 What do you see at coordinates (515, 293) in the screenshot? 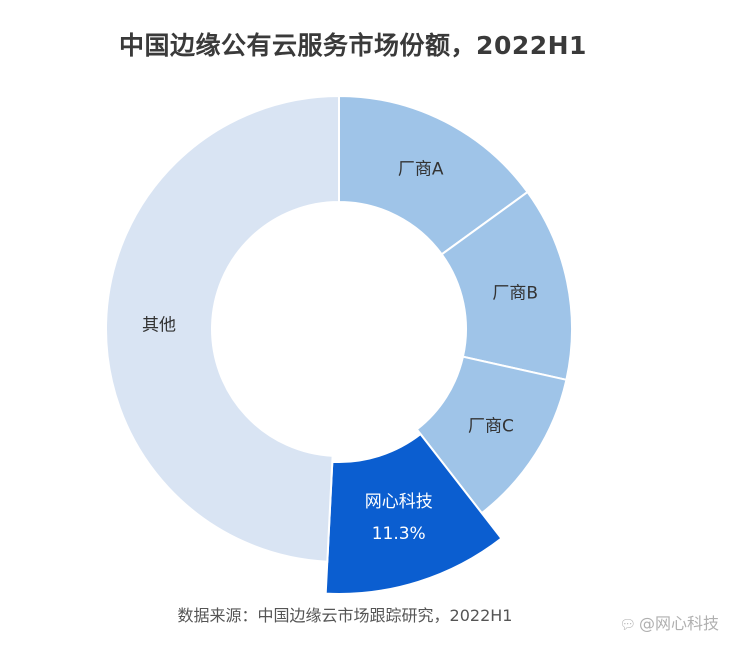
I see `pie-label-2: 厂商B` at bounding box center [515, 293].